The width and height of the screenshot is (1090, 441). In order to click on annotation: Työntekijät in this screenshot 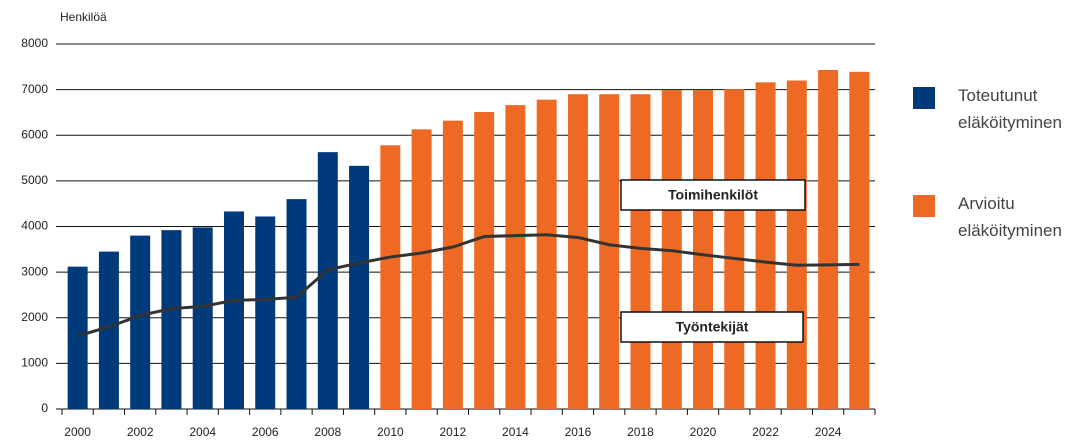, I will do `click(712, 327)`.